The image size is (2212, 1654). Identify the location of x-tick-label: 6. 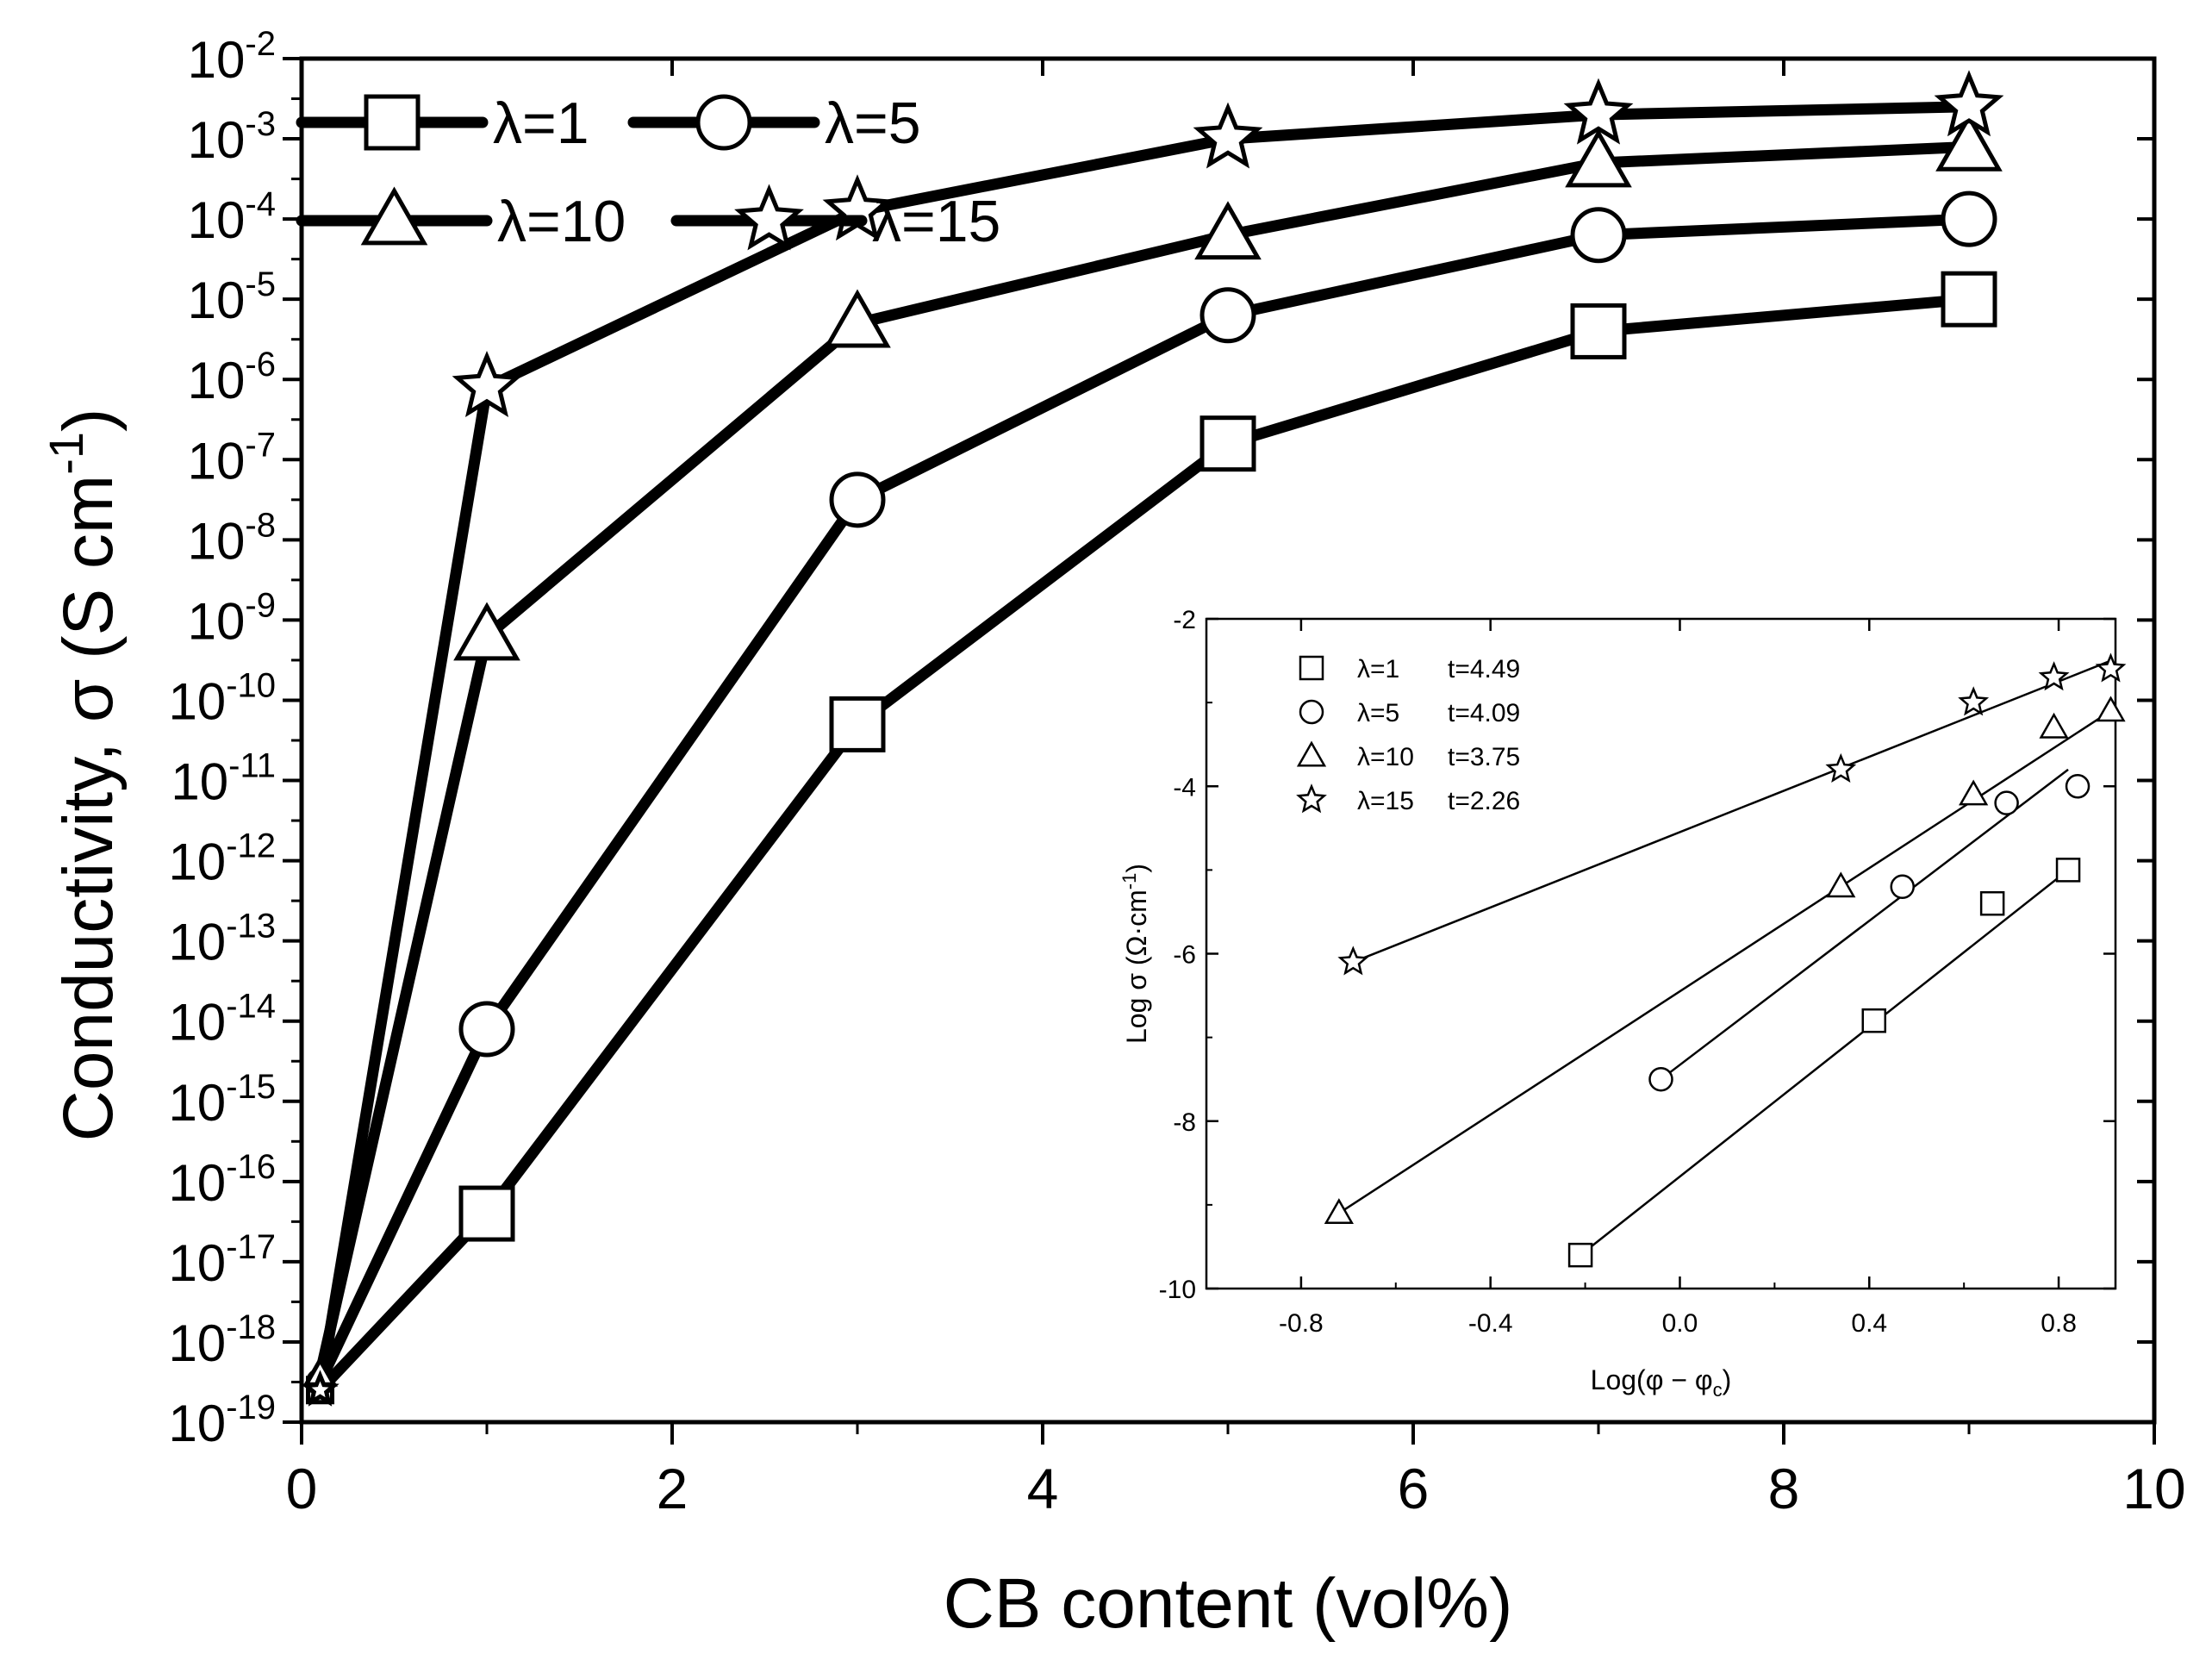
(1414, 1488).